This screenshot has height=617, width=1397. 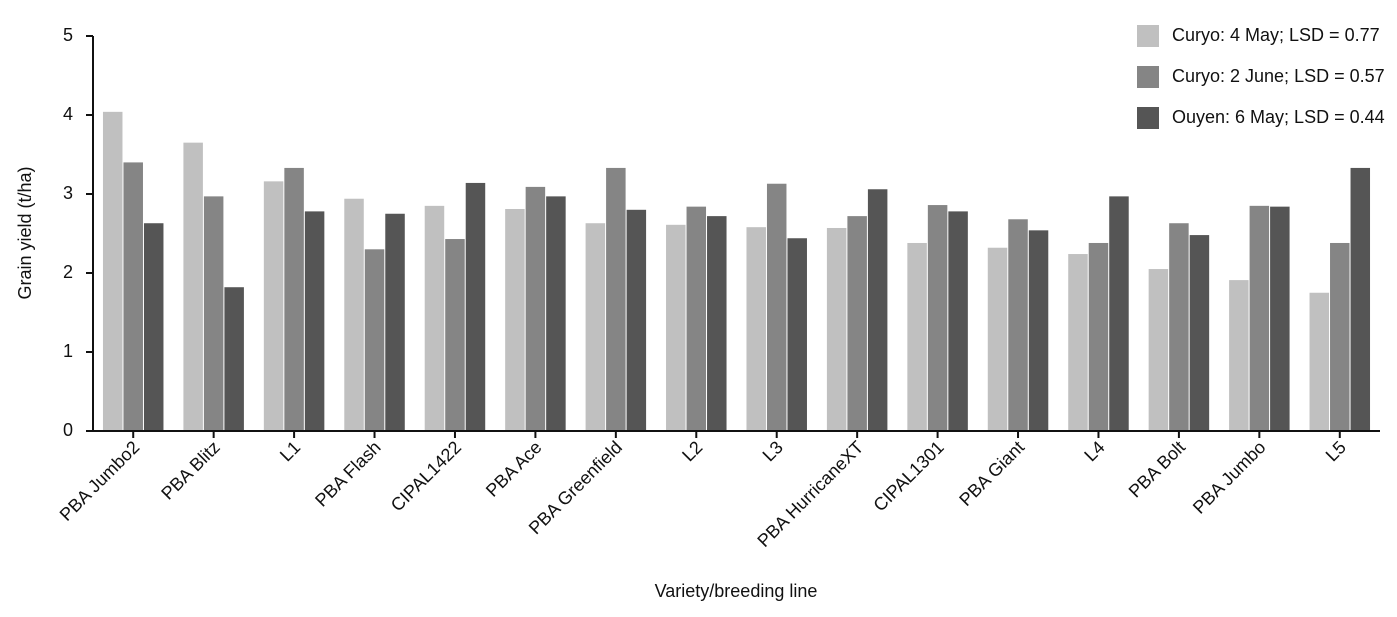 What do you see at coordinates (1094, 451) in the screenshot?
I see `x-tick-label: L4` at bounding box center [1094, 451].